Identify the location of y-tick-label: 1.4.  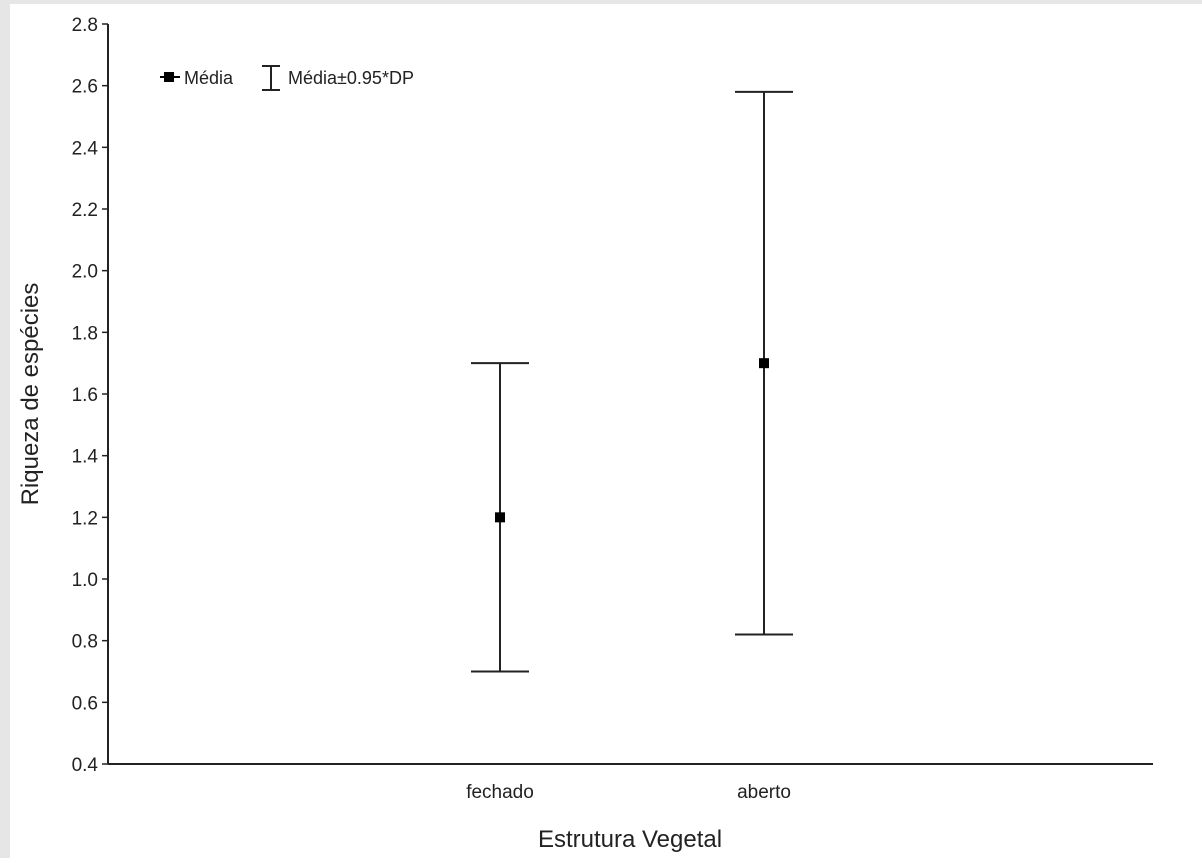
(85, 457).